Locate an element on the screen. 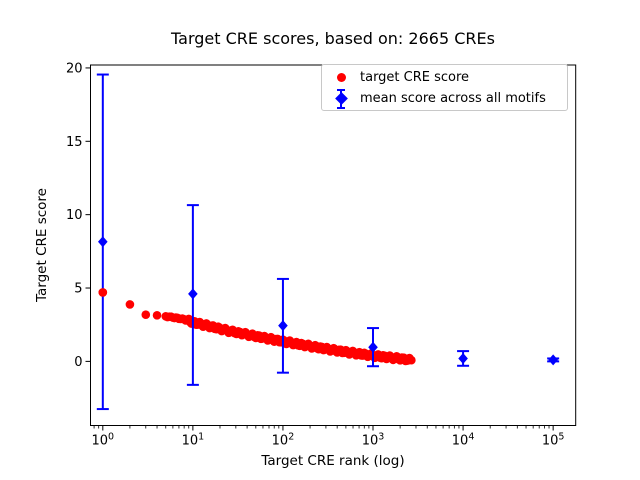 Image resolution: width=640 pixels, height=480 pixels. legend-label: target CRE score is located at coordinates (415, 77).